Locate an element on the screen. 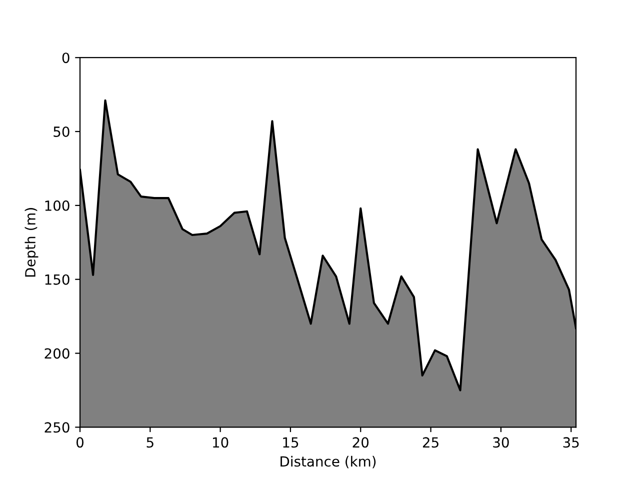 The width and height of the screenshot is (640, 480). x-tick-label: 30 is located at coordinates (501, 442).